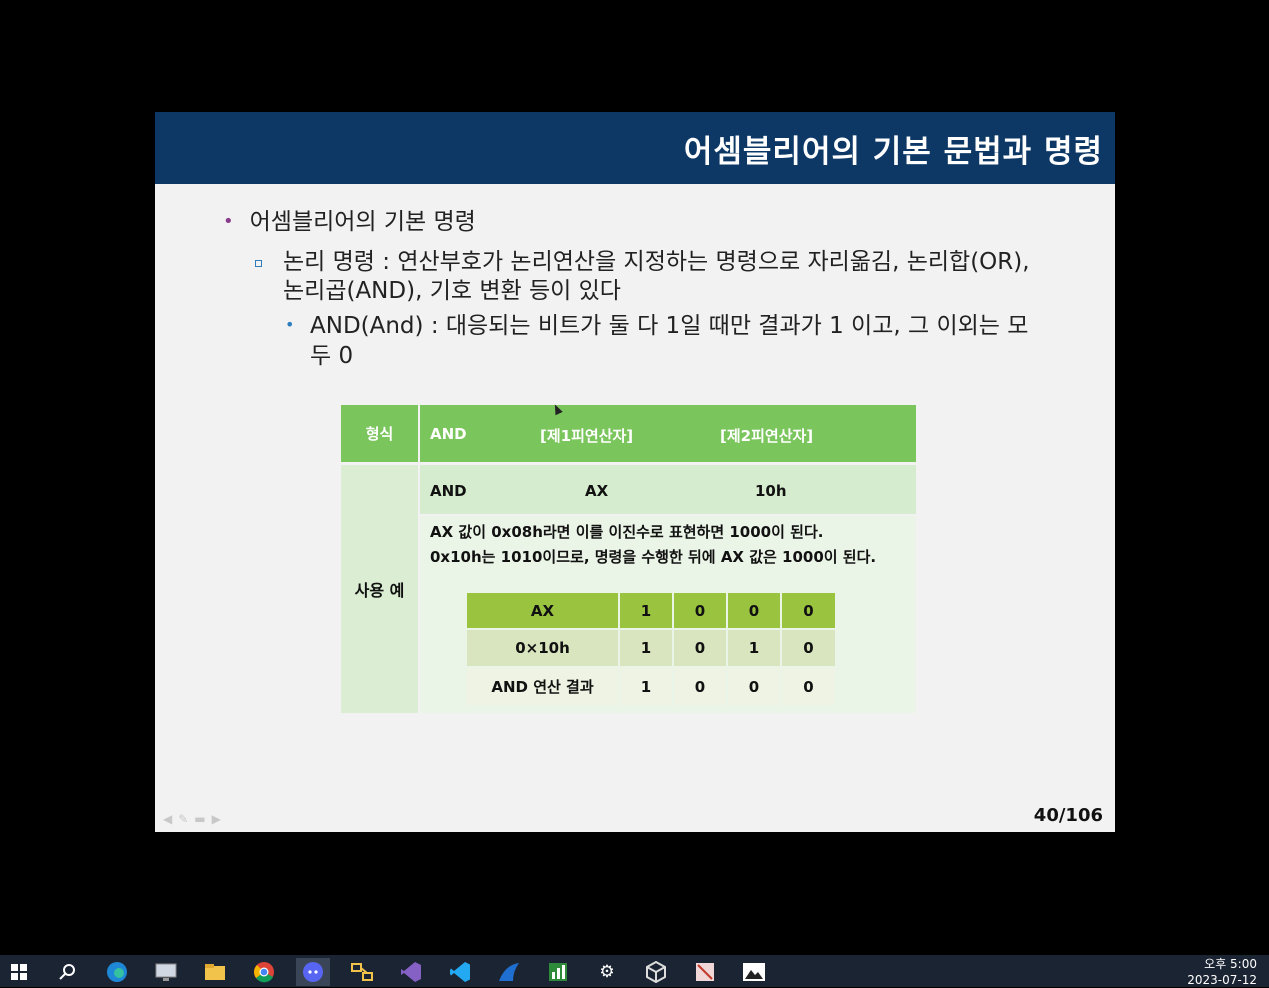 The width and height of the screenshot is (1269, 988). Describe the element at coordinates (264, 972) in the screenshot. I see `chrome-icon` at that location.